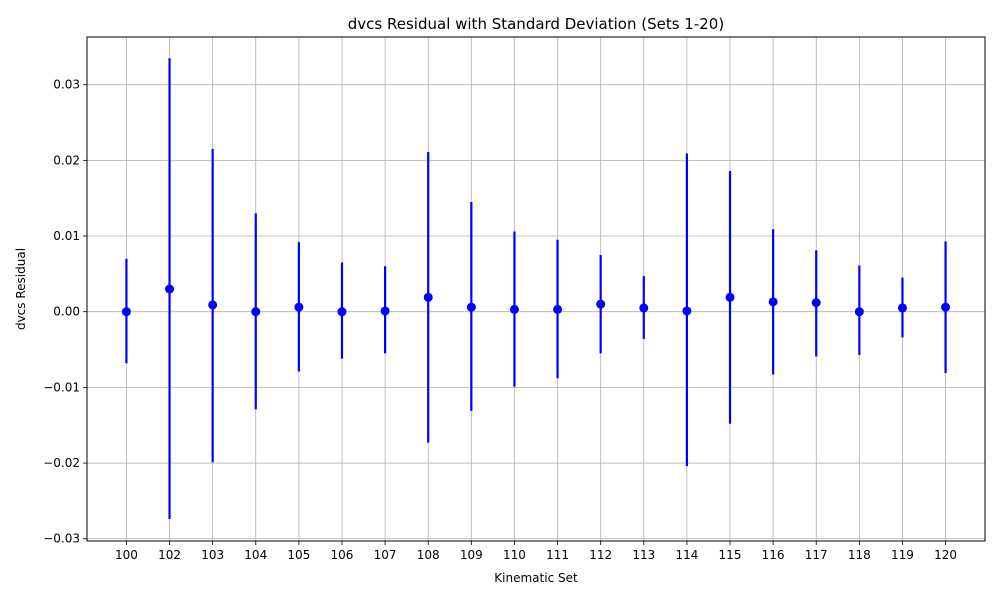  I want to click on x-tick-label: 118, so click(859, 555).